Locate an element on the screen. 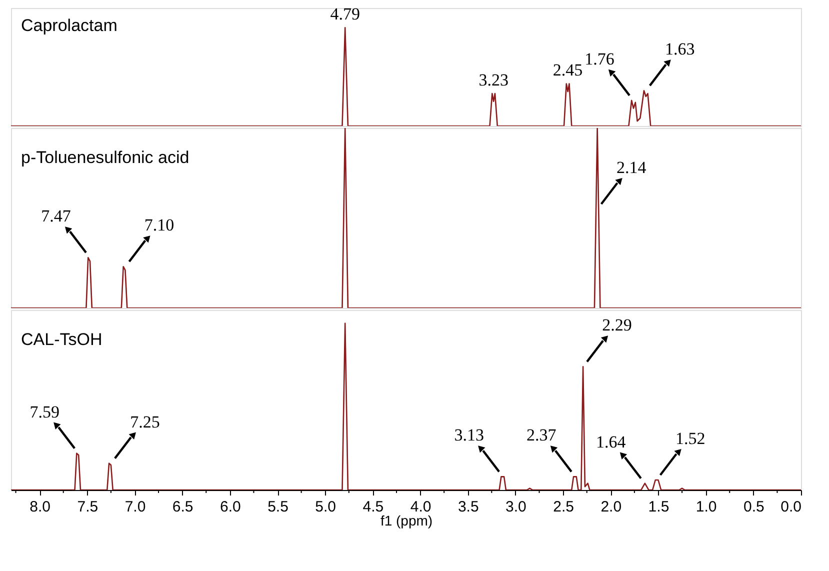 Image resolution: width=829 pixels, height=571 pixels. annotation: 1.76 is located at coordinates (599, 58).